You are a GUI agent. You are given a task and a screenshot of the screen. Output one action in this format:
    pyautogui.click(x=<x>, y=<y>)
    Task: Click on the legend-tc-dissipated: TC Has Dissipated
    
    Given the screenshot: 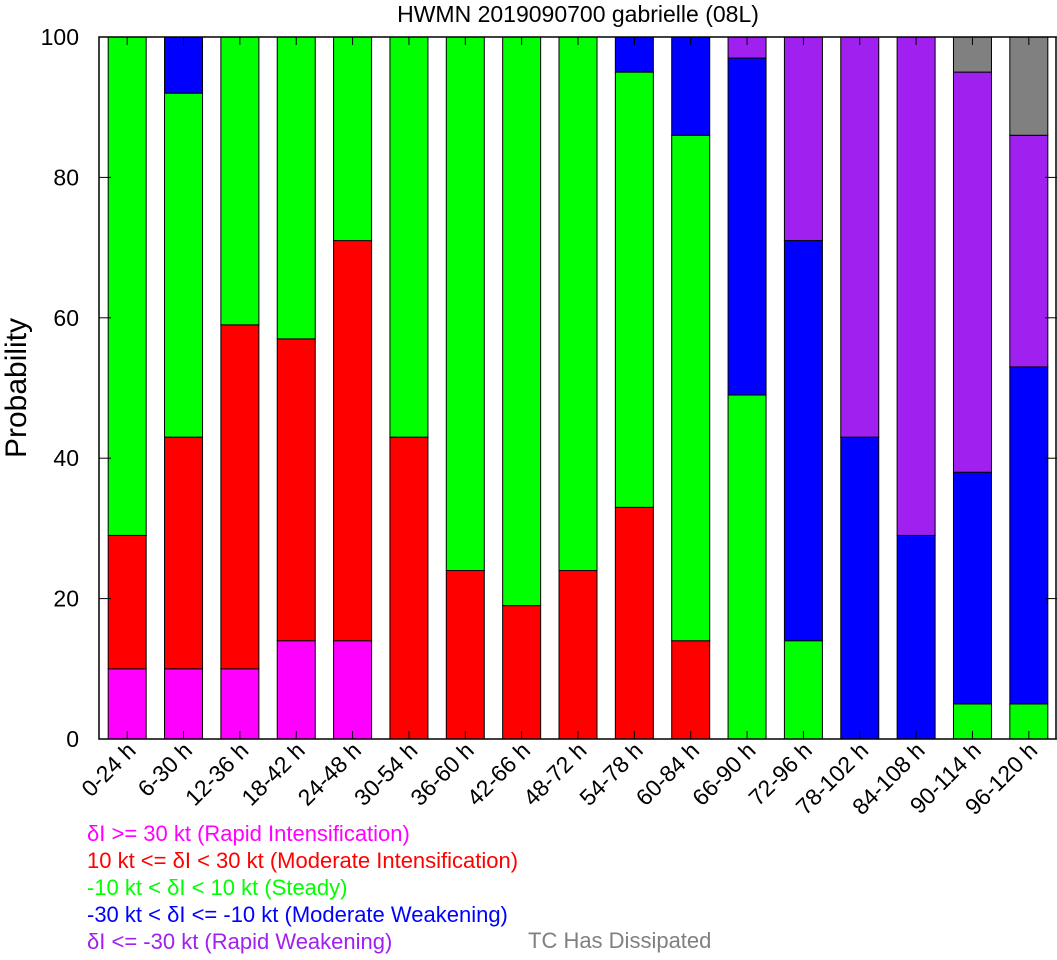 What is the action you would take?
    pyautogui.click(x=620, y=940)
    